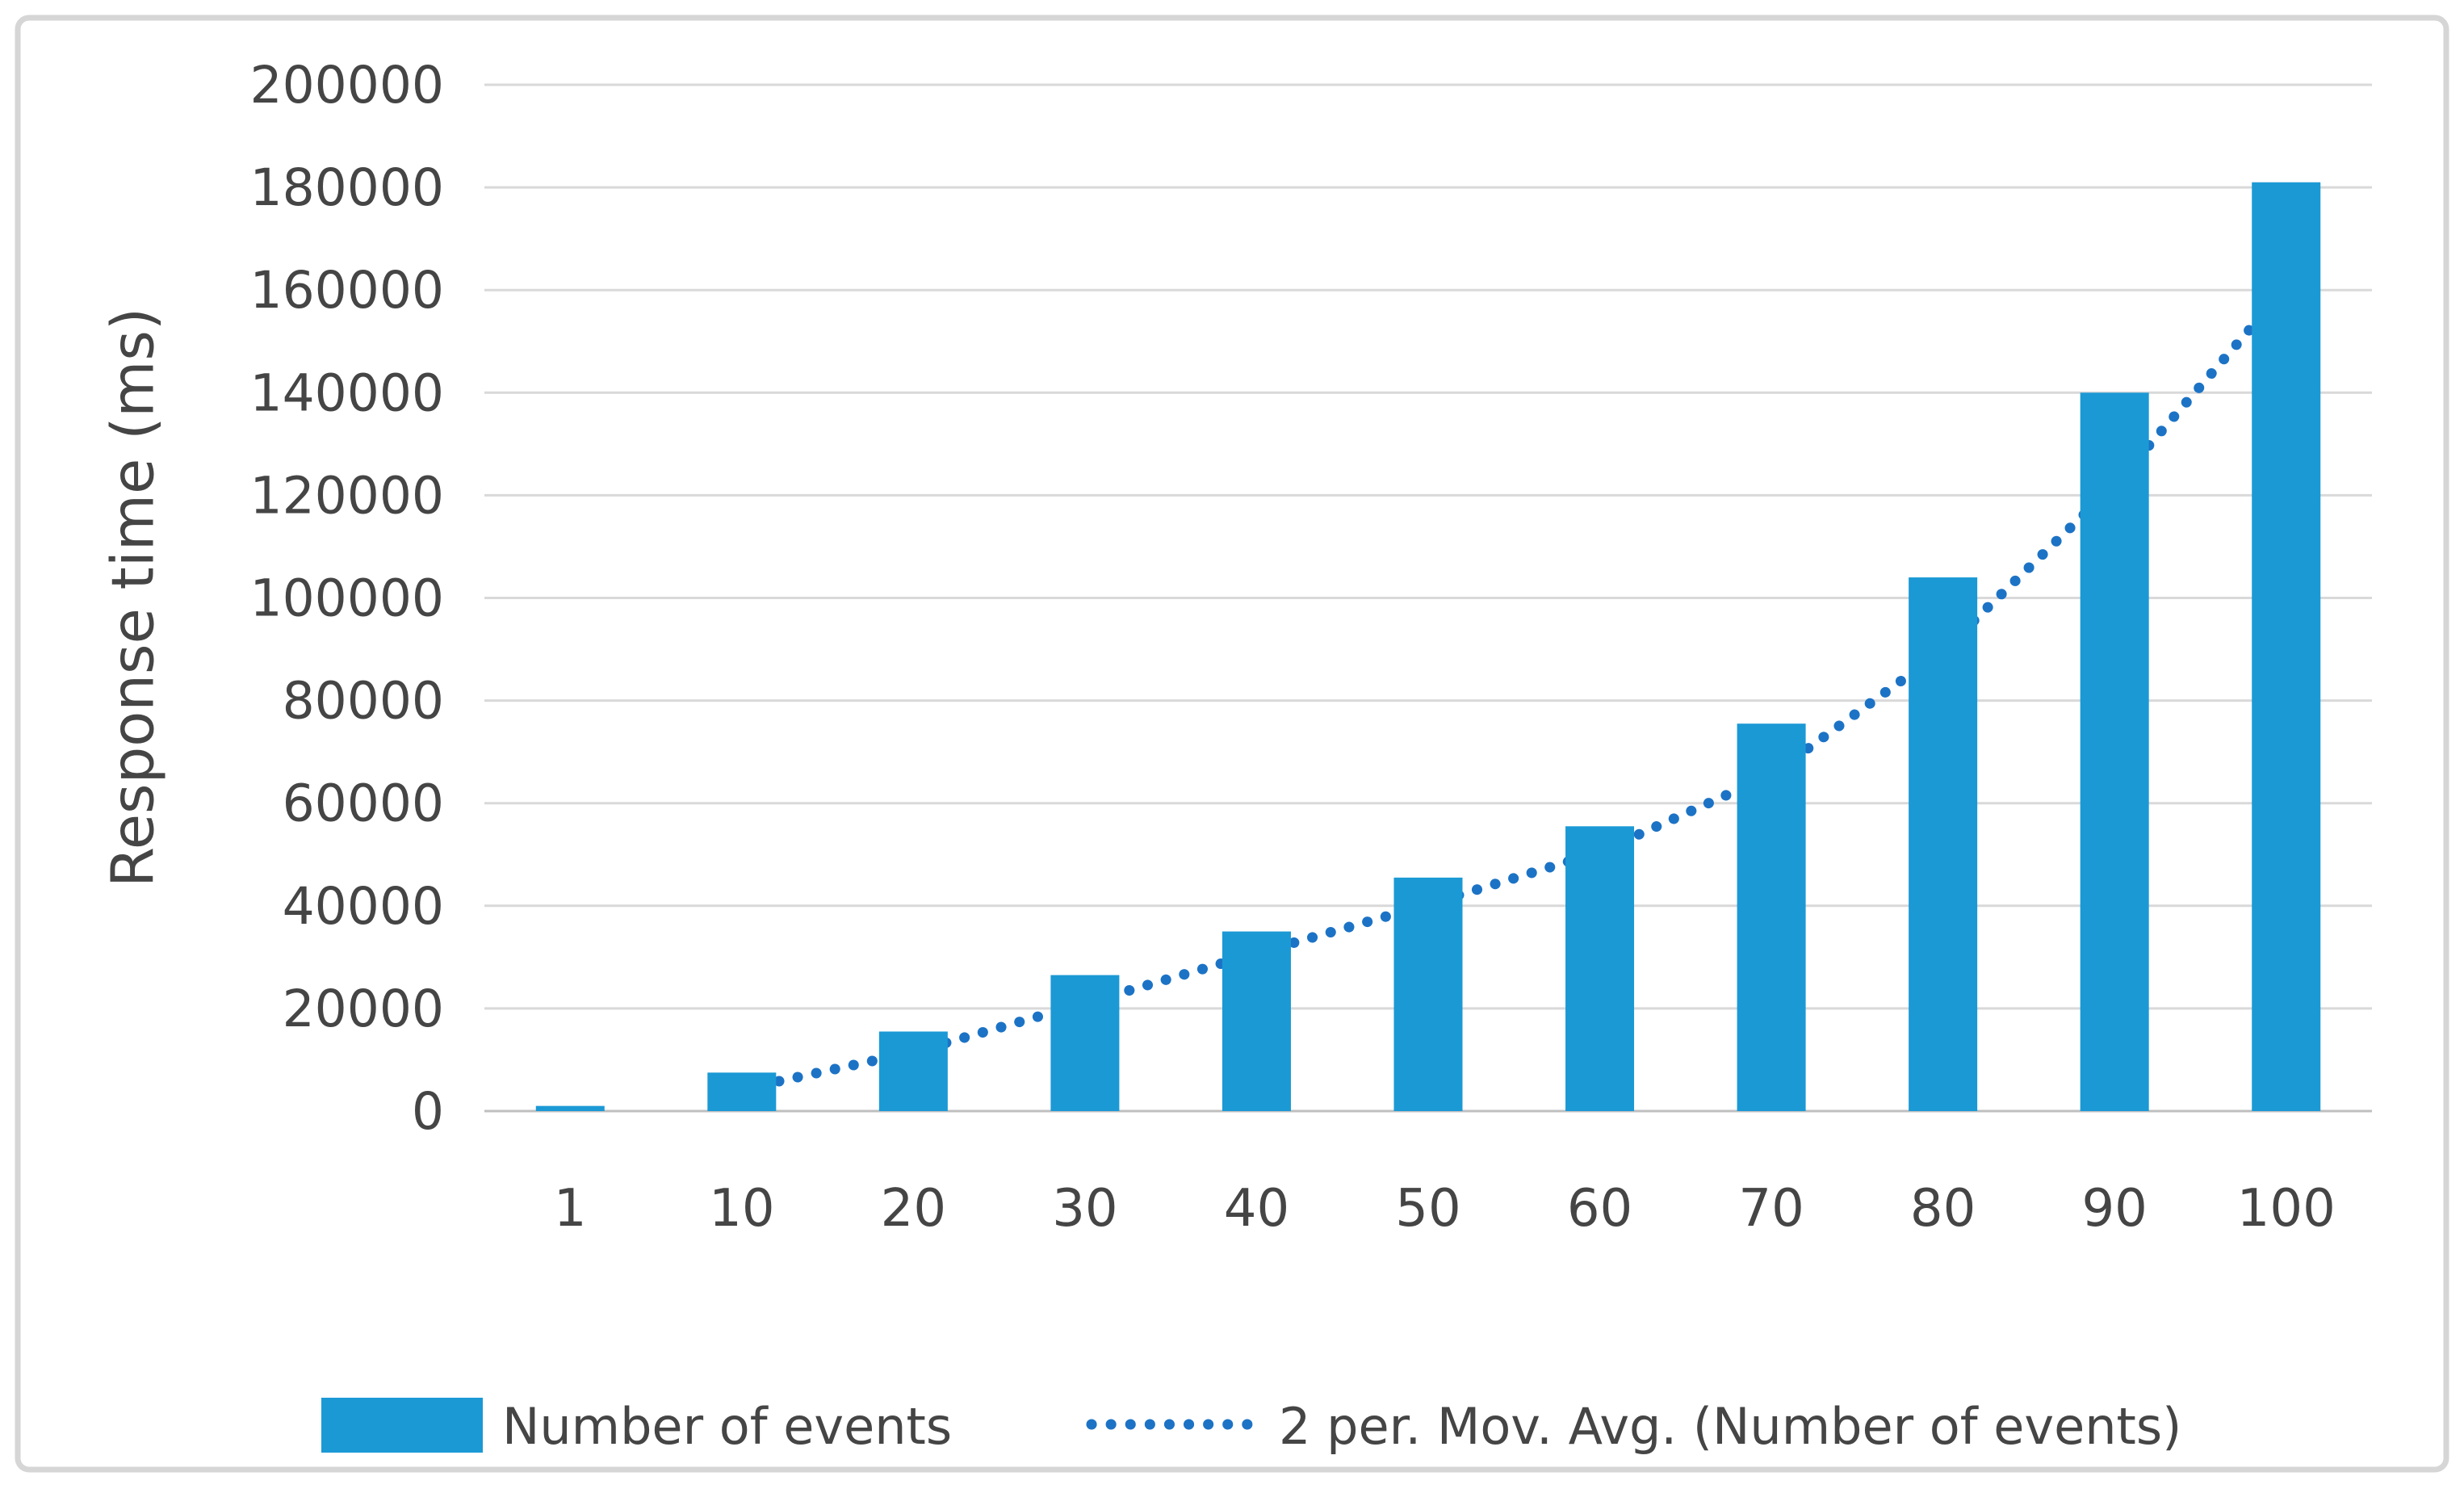 Image resolution: width=2464 pixels, height=1493 pixels. I want to click on x-tick-label: 50, so click(1427, 1209).